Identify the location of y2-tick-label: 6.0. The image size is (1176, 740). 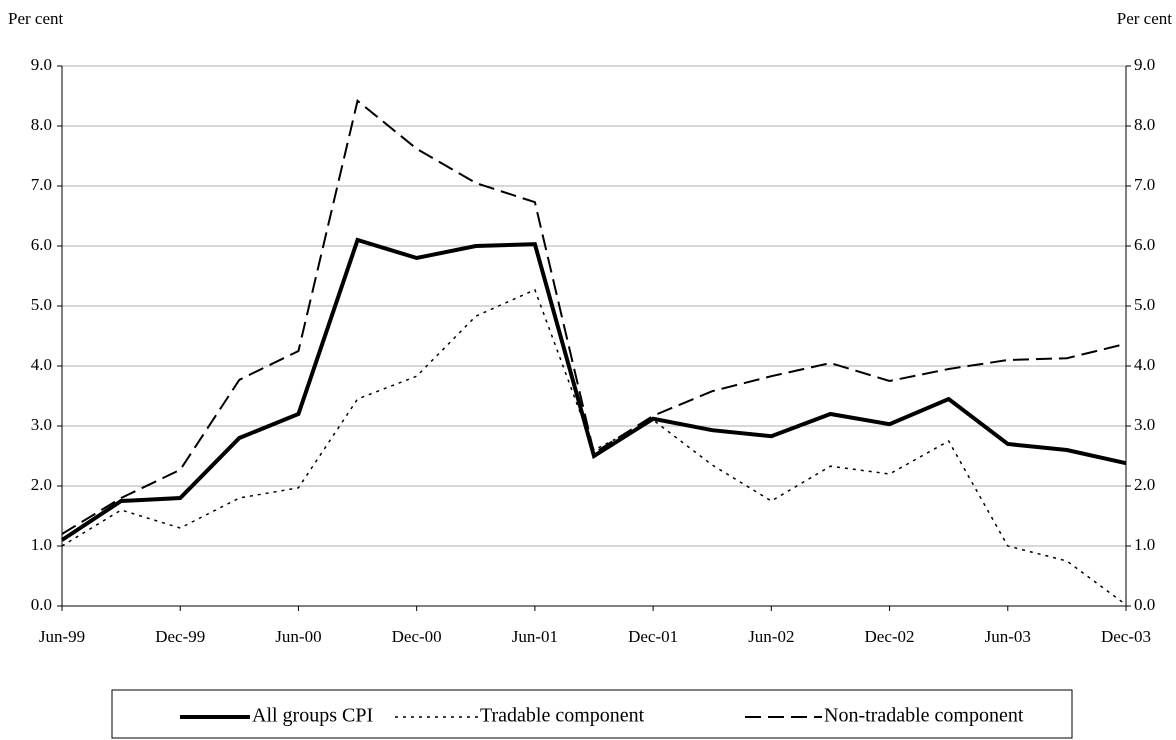
(1144, 244).